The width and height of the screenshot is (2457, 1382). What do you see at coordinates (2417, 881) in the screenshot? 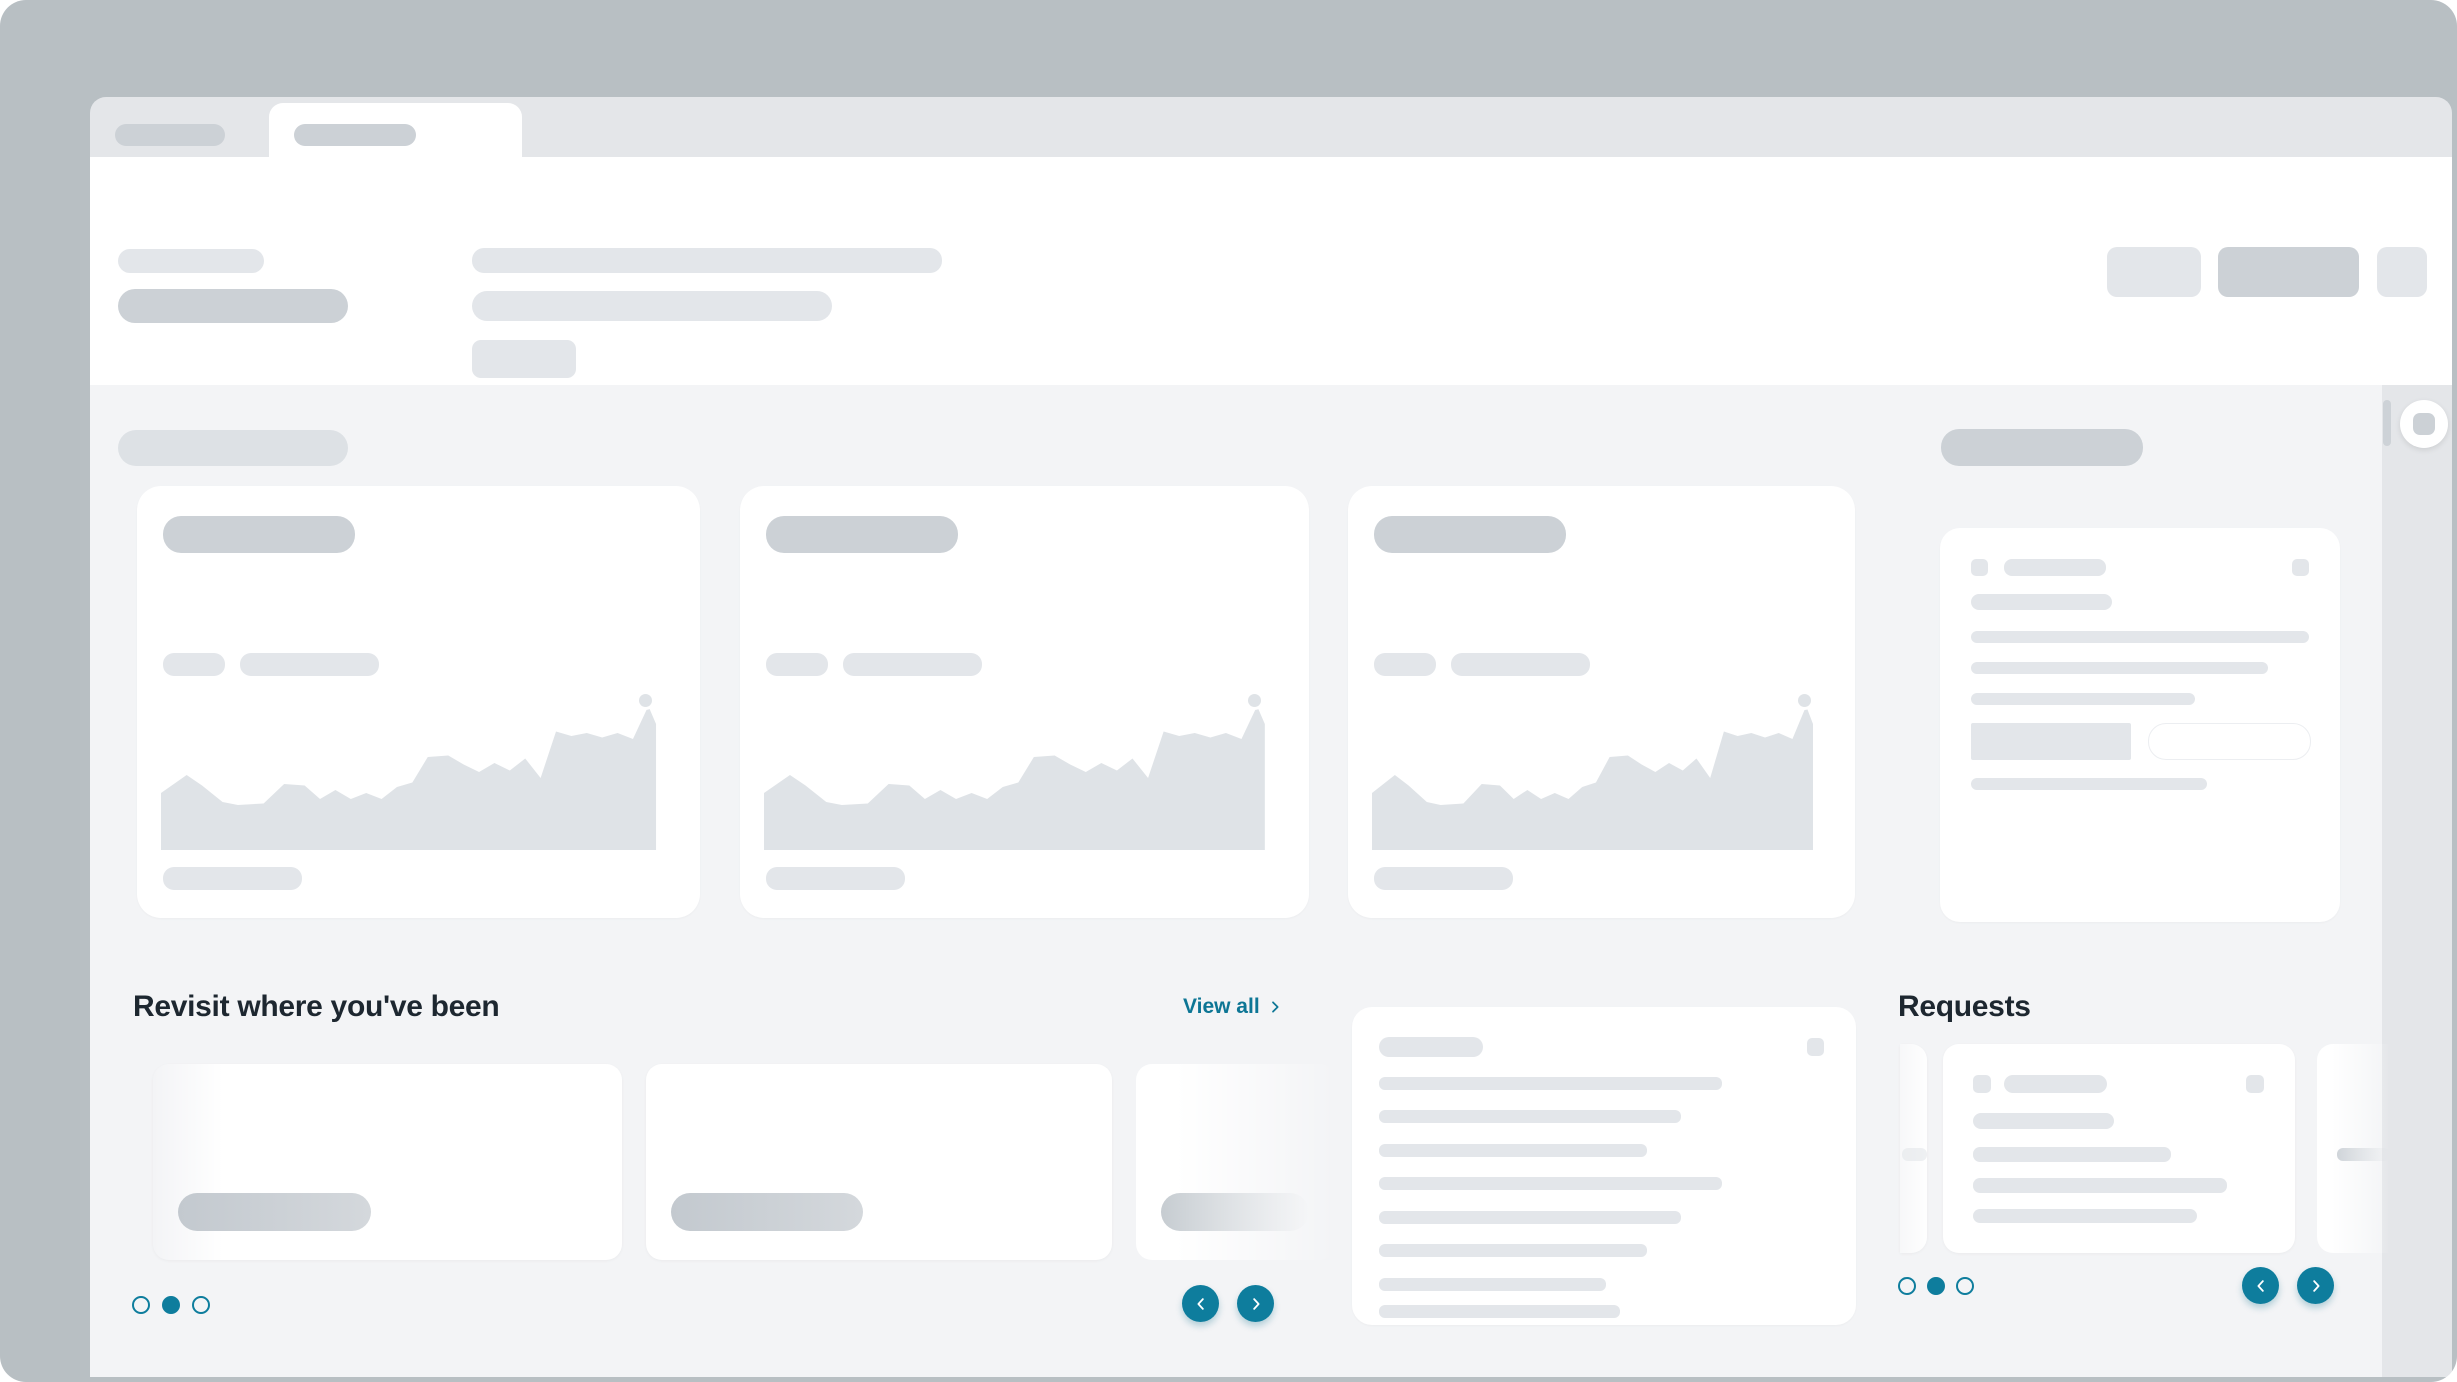
I see `side-rail` at bounding box center [2417, 881].